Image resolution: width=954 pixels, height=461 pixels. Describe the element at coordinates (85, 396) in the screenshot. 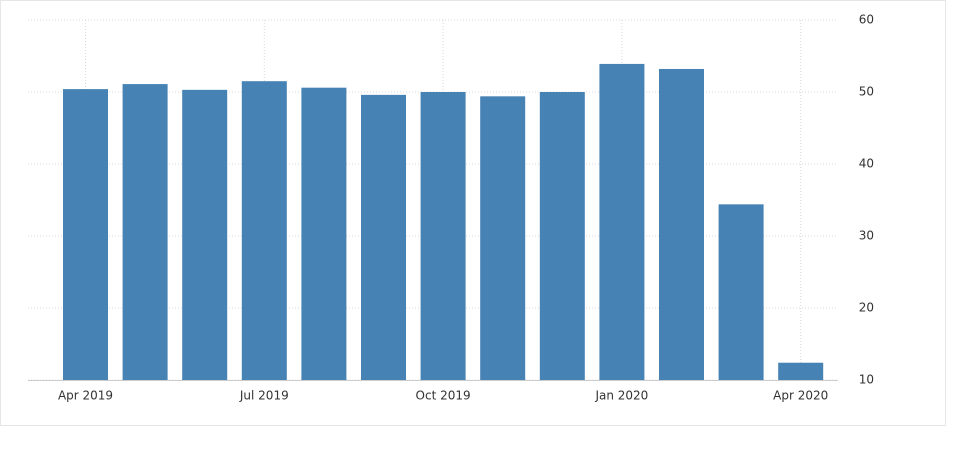

I see `x-tick-label: Apr 2019` at that location.